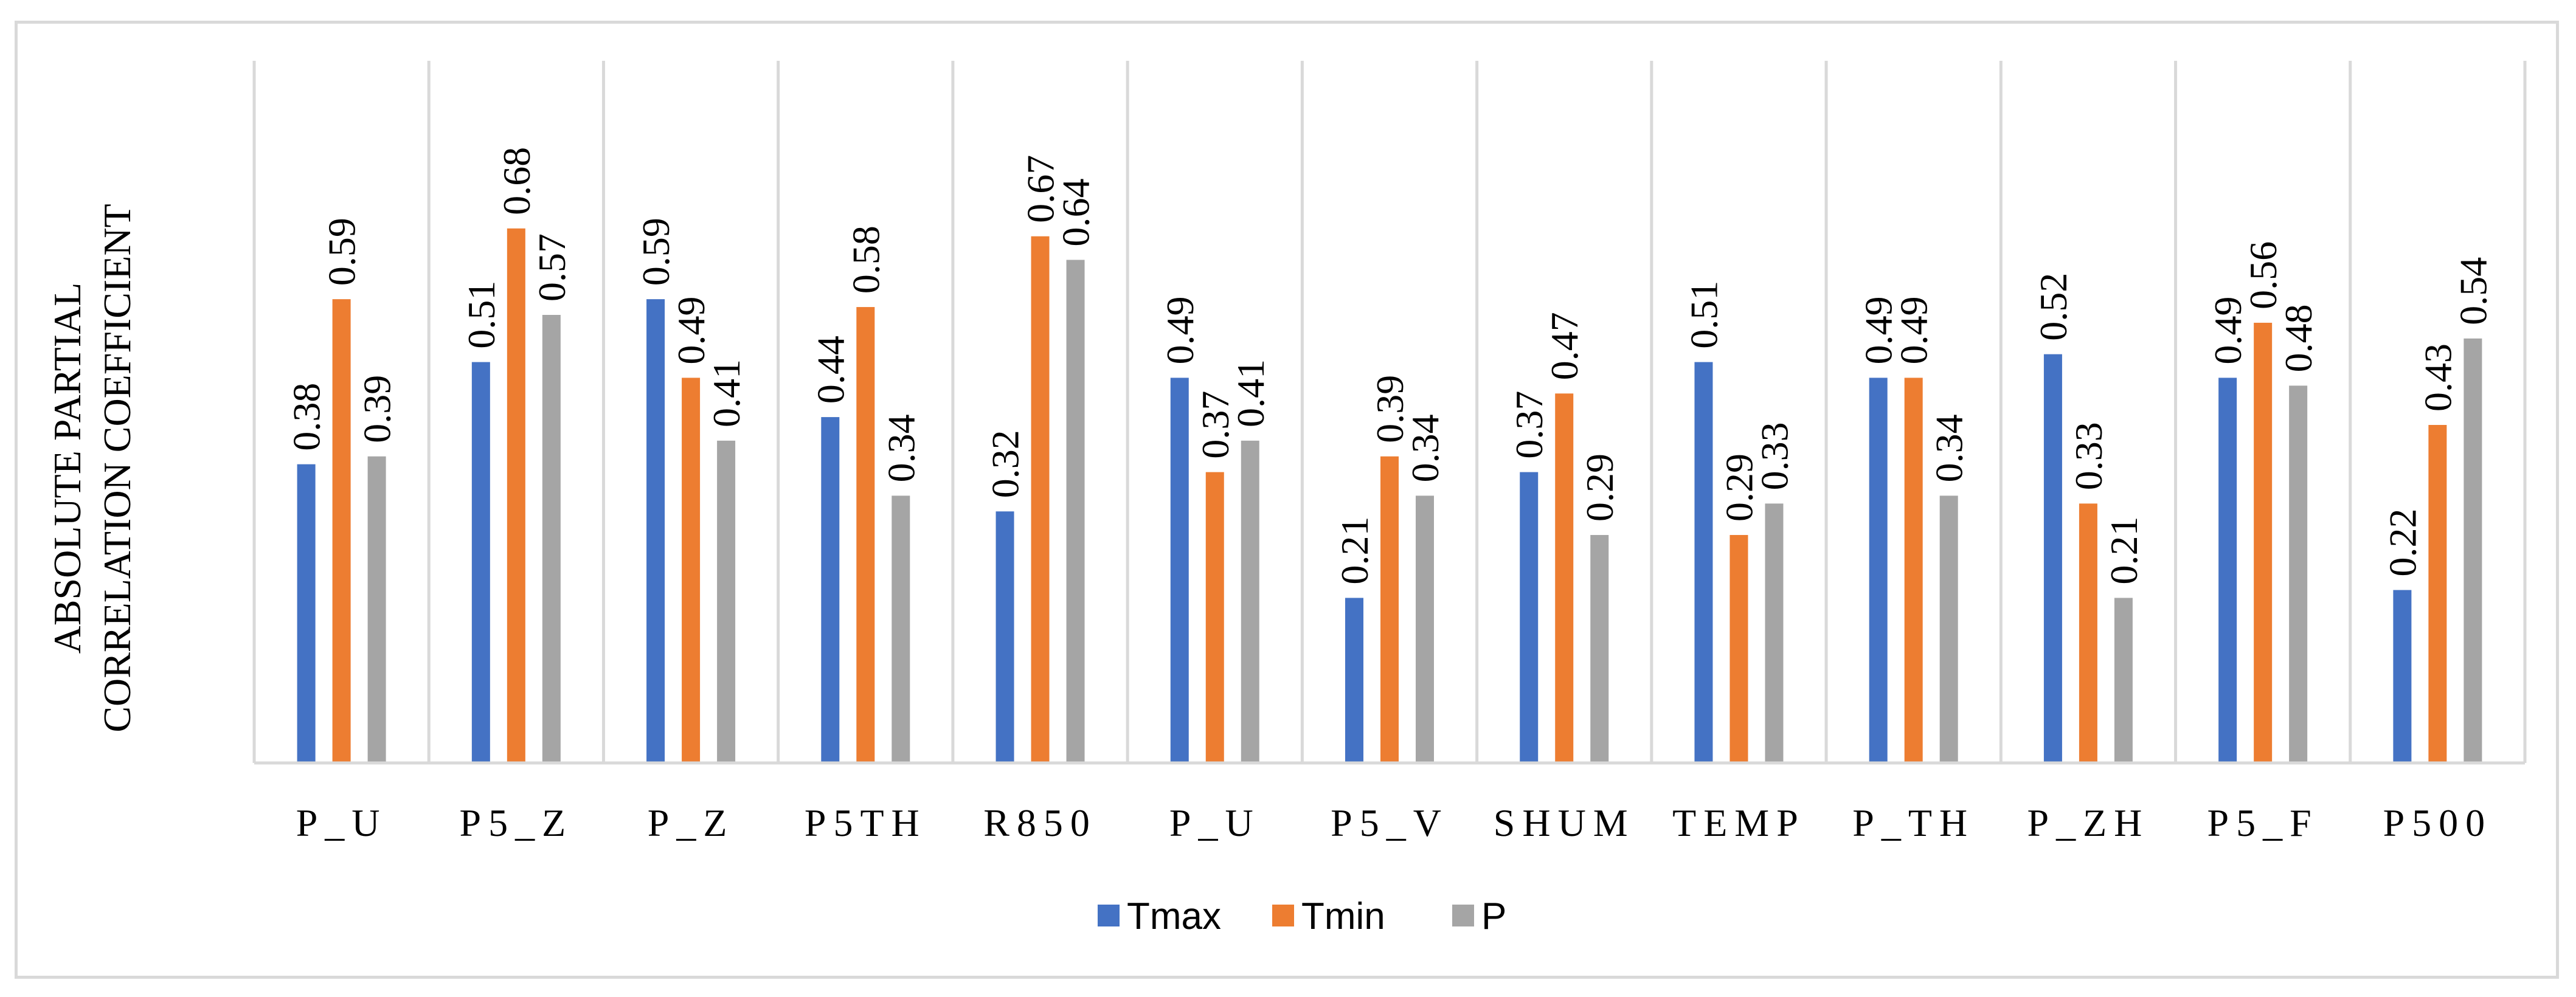 Image resolution: width=2576 pixels, height=997 pixels. I want to click on legend-swatch-p, so click(1463, 915).